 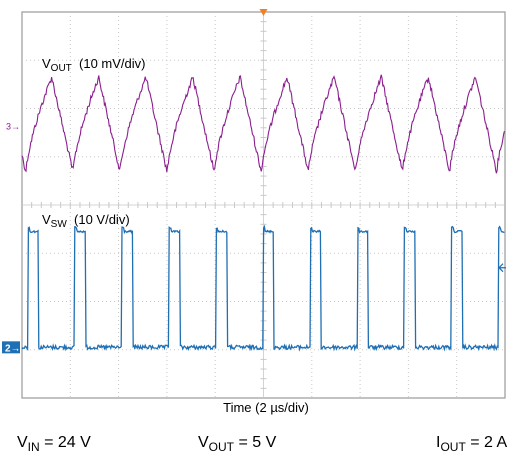 I want to click on trigger-marker-icon, so click(x=263, y=12).